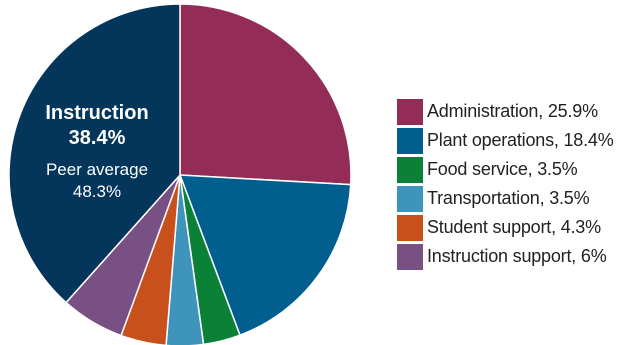  What do you see at coordinates (97, 191) in the screenshot?
I see `peer-average-value: 48.3%` at bounding box center [97, 191].